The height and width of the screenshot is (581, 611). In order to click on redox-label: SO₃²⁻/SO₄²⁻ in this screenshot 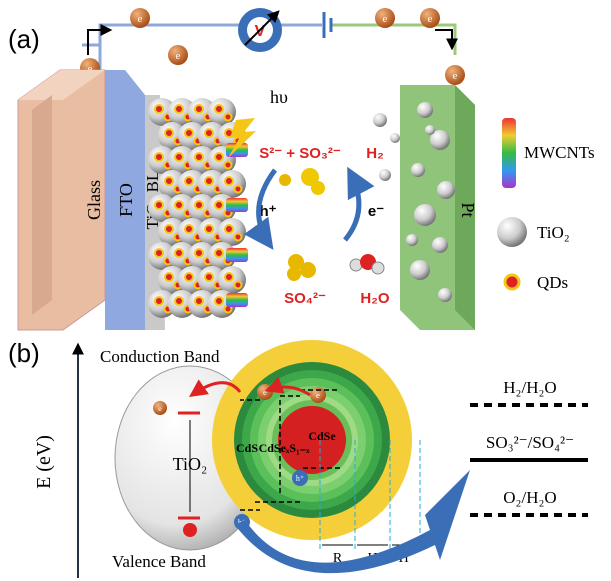, I will do `click(530, 442)`.